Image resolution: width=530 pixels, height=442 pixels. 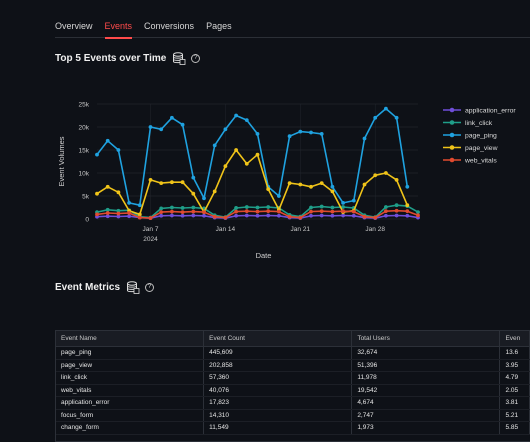 I want to click on table-row: page_ping 445,609 32,674 13.6, so click(x=293, y=353).